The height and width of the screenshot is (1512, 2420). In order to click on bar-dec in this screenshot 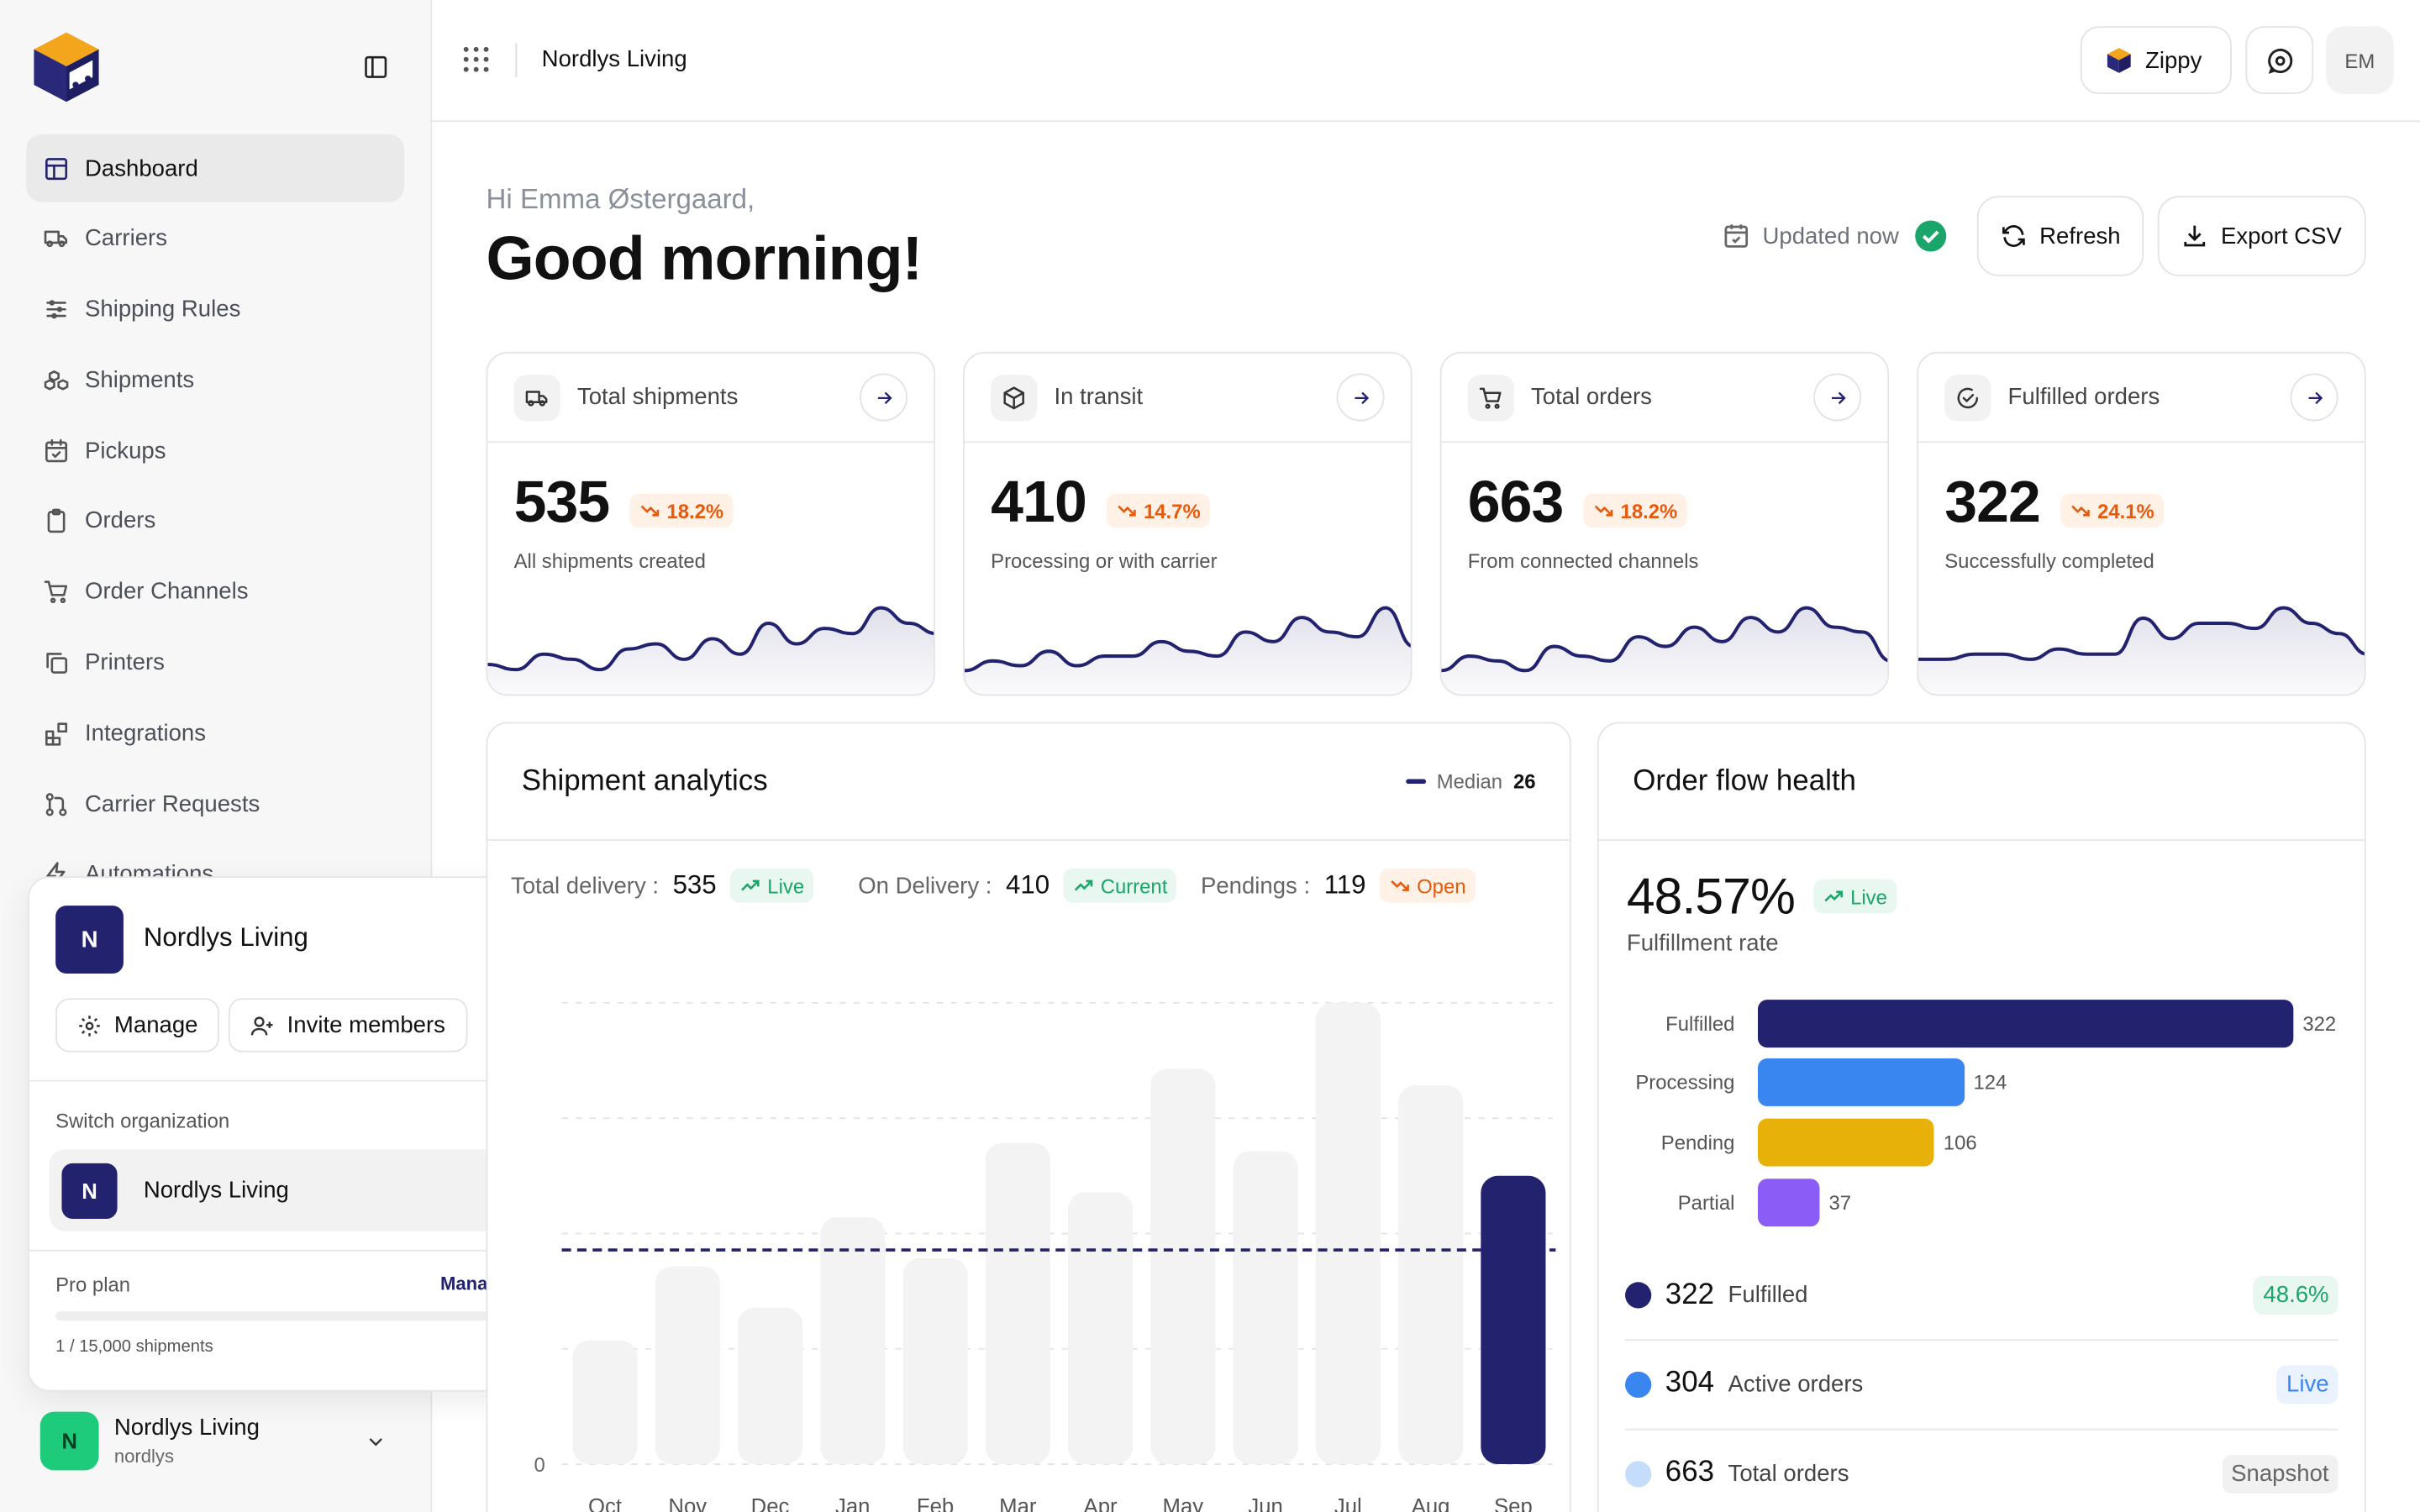, I will do `click(770, 1386)`.